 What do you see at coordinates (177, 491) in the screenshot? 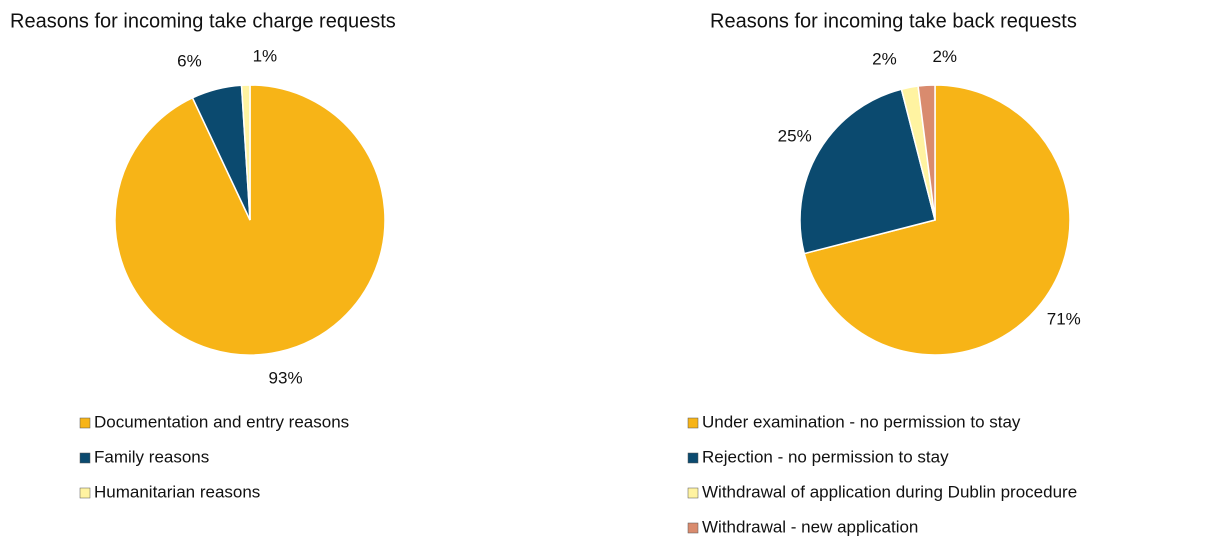
I see `legend-label: Humanitarian reasons` at bounding box center [177, 491].